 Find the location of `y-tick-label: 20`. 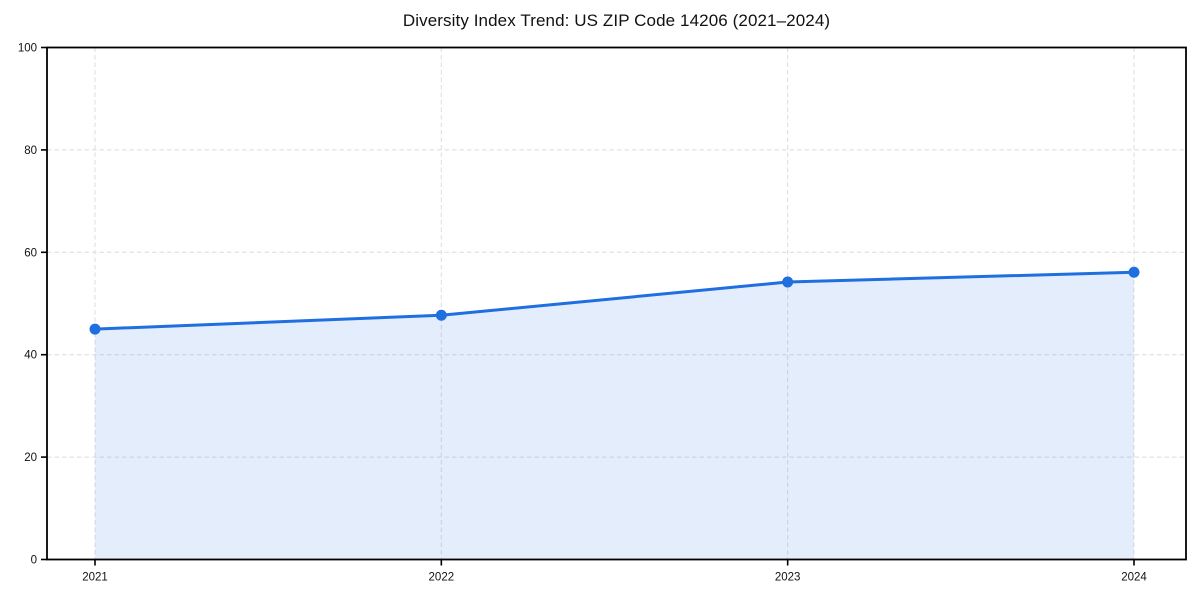

y-tick-label: 20 is located at coordinates (30, 458).